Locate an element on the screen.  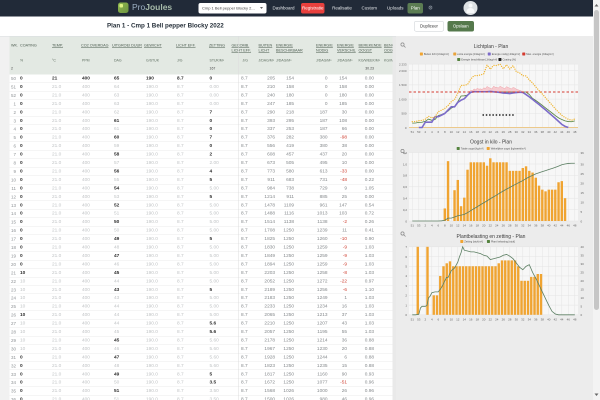
svg-text:Plantbelasting en zetting - Pl: Plantbelasting en zetting - Plan is located at coordinates (491, 237).